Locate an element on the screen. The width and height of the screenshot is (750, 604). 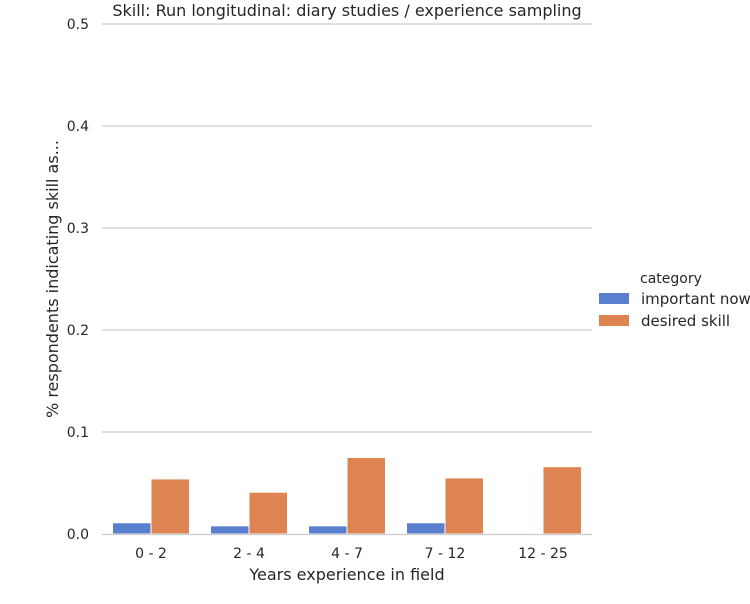
y-tick-labels: 0.0 0.1 0.2 0.3 0.4 0.5 is located at coordinates (78, 280).